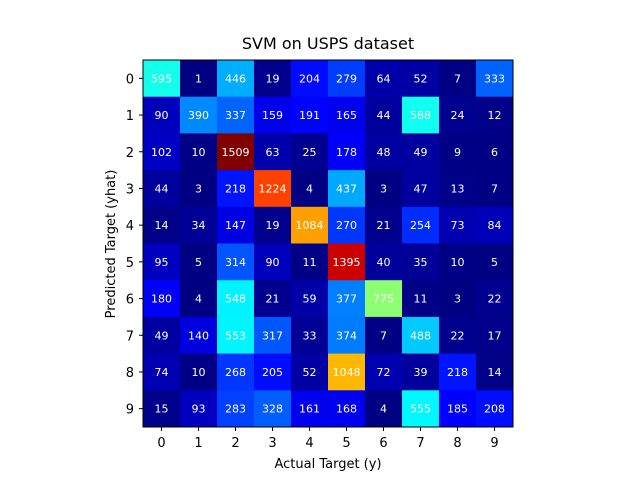 The image size is (640, 480). I want to click on cell-value-label: 208, so click(494, 409).